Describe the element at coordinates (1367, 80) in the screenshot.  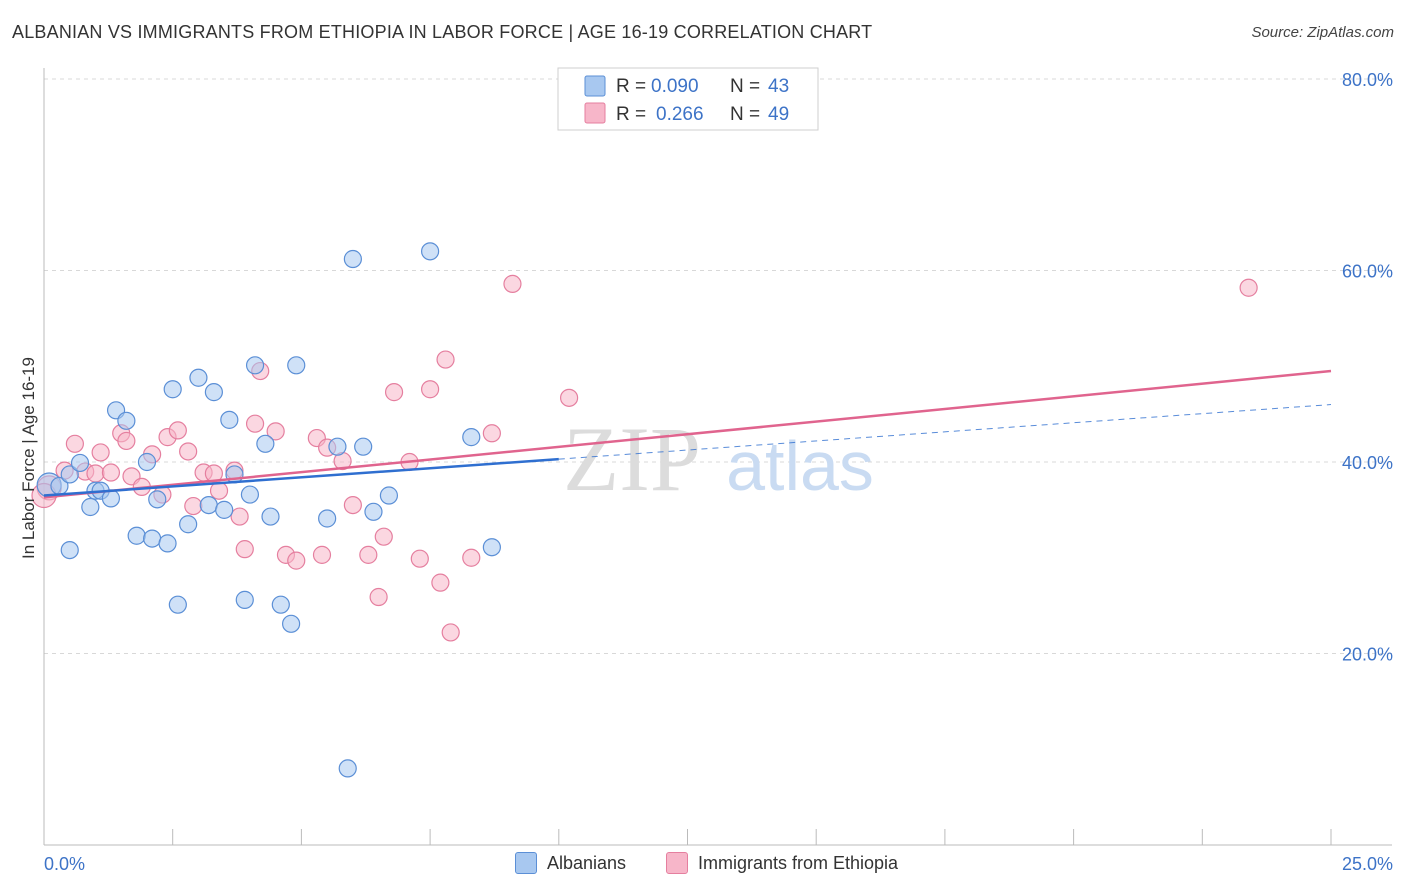
I see `y-tick-label: 80.0%` at that location.